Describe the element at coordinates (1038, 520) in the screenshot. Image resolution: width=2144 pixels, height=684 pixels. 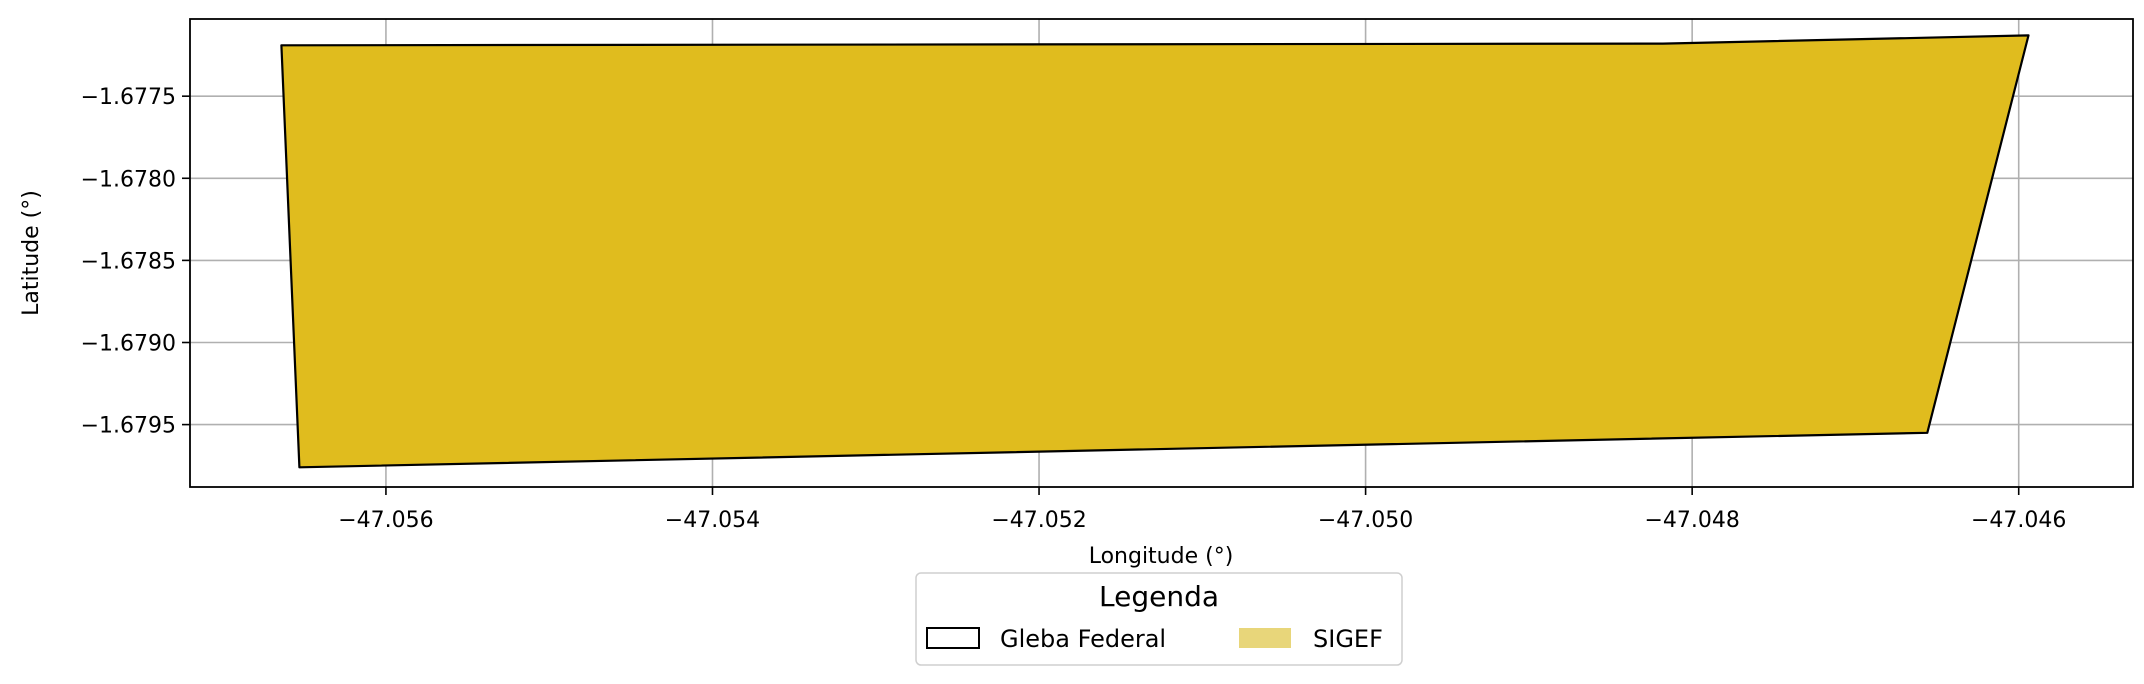
I see `x-tick-label: −47.052` at that location.